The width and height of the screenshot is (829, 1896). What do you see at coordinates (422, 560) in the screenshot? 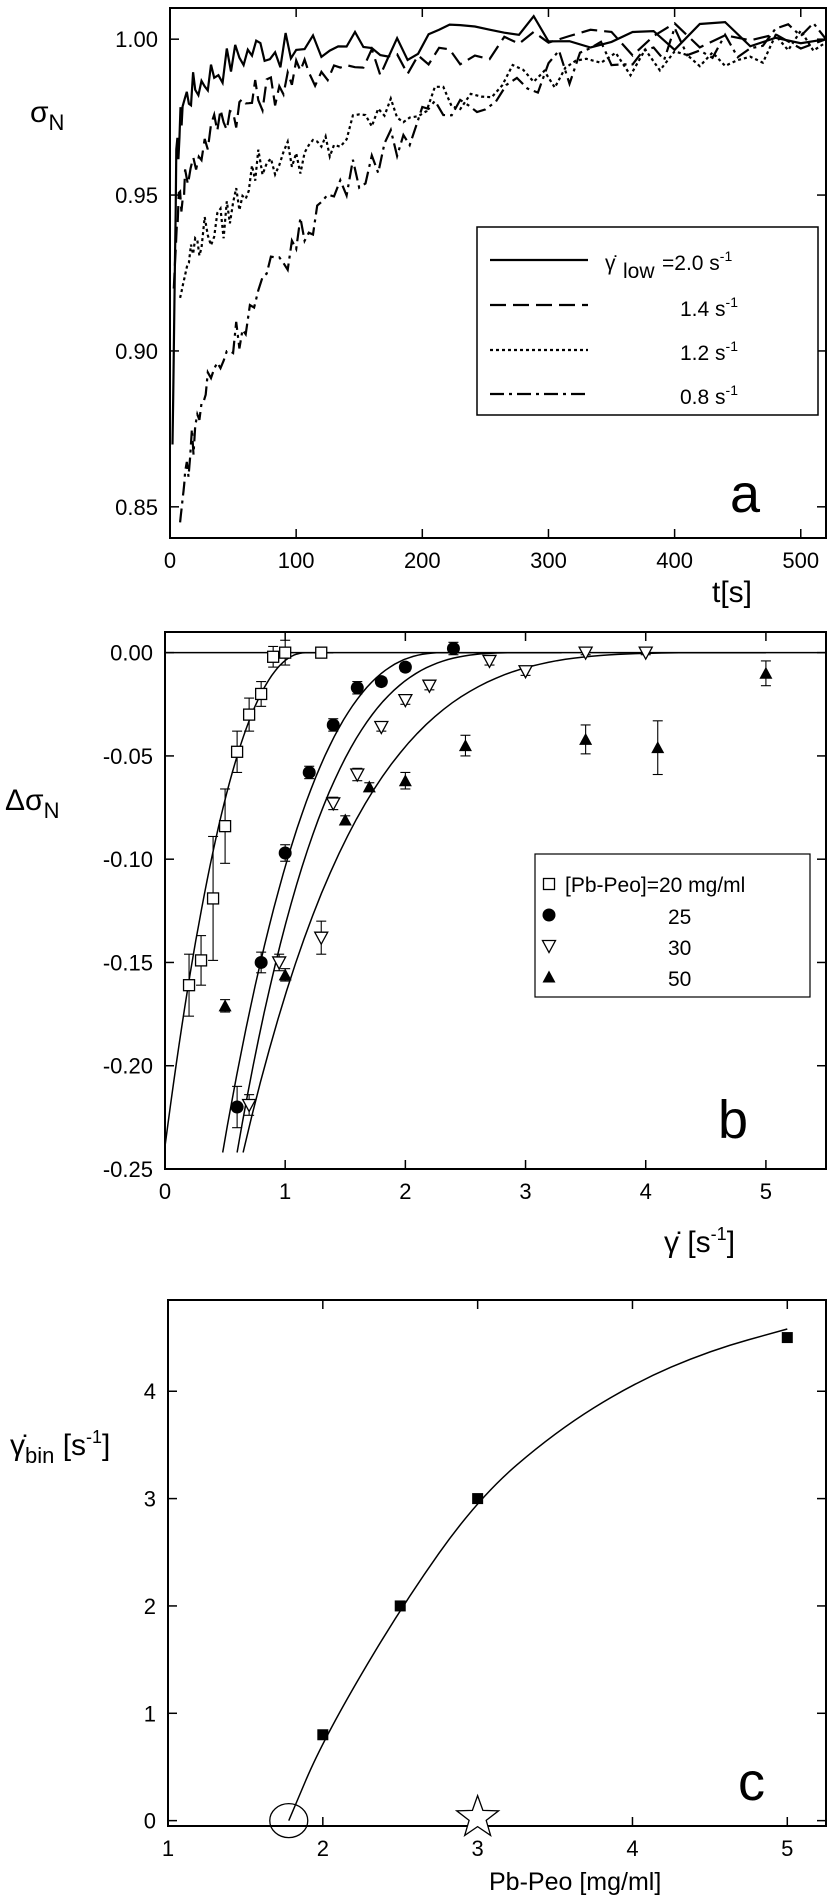
I see `x-tick-label: 200` at bounding box center [422, 560].